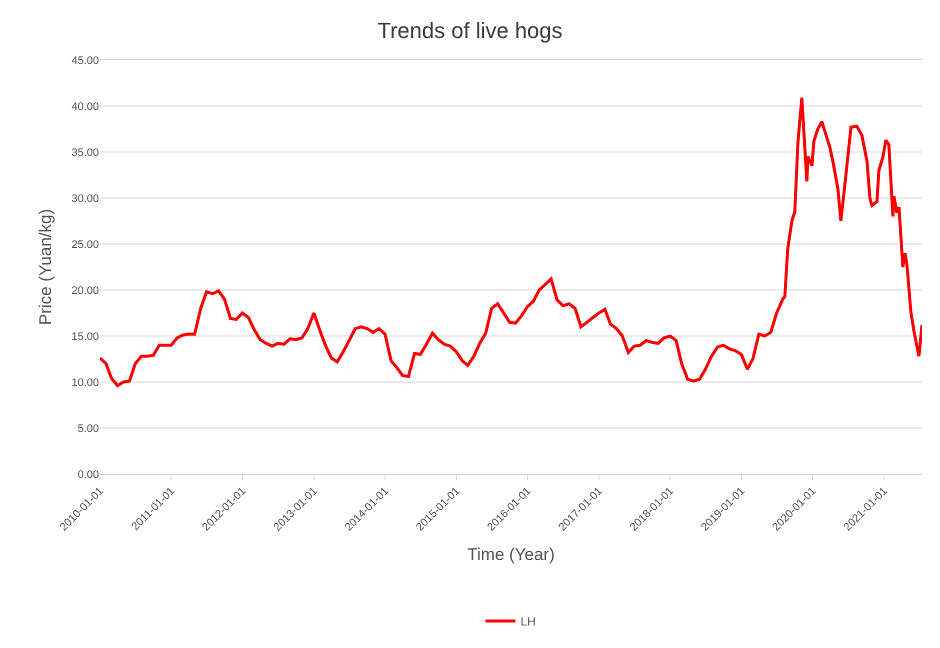 This screenshot has width=940, height=648. I want to click on y-tick-label: 35.00, so click(85, 152).